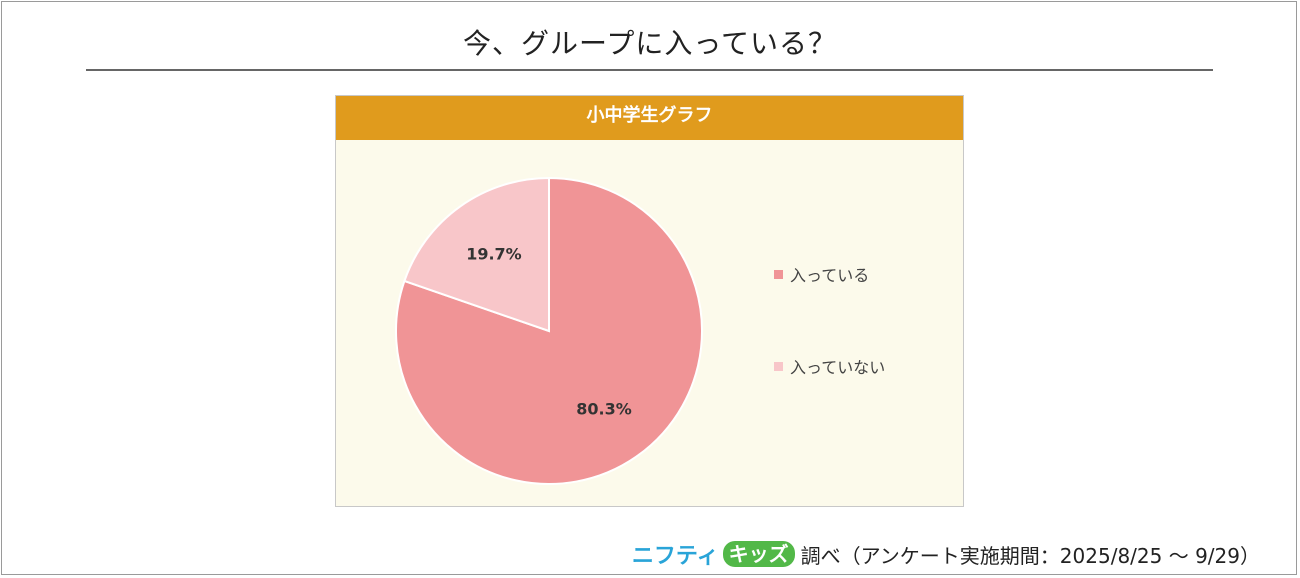 The width and height of the screenshot is (1300, 578). What do you see at coordinates (778, 274) in the screenshot?
I see `legend-swatch-in-group` at bounding box center [778, 274].